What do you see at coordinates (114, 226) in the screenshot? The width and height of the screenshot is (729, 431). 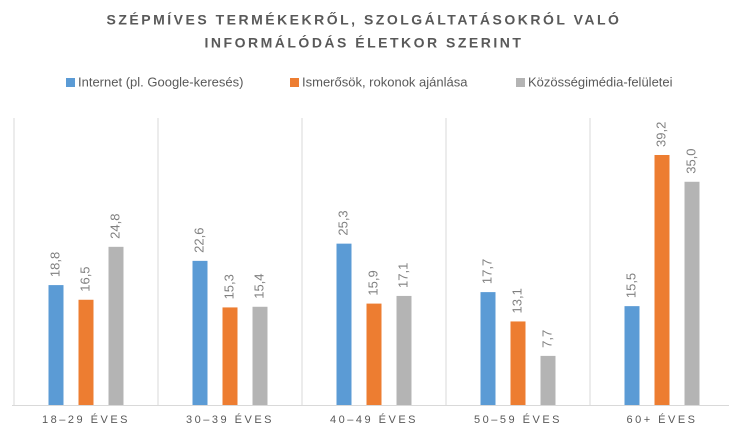 I see `value-label: 24,8` at bounding box center [114, 226].